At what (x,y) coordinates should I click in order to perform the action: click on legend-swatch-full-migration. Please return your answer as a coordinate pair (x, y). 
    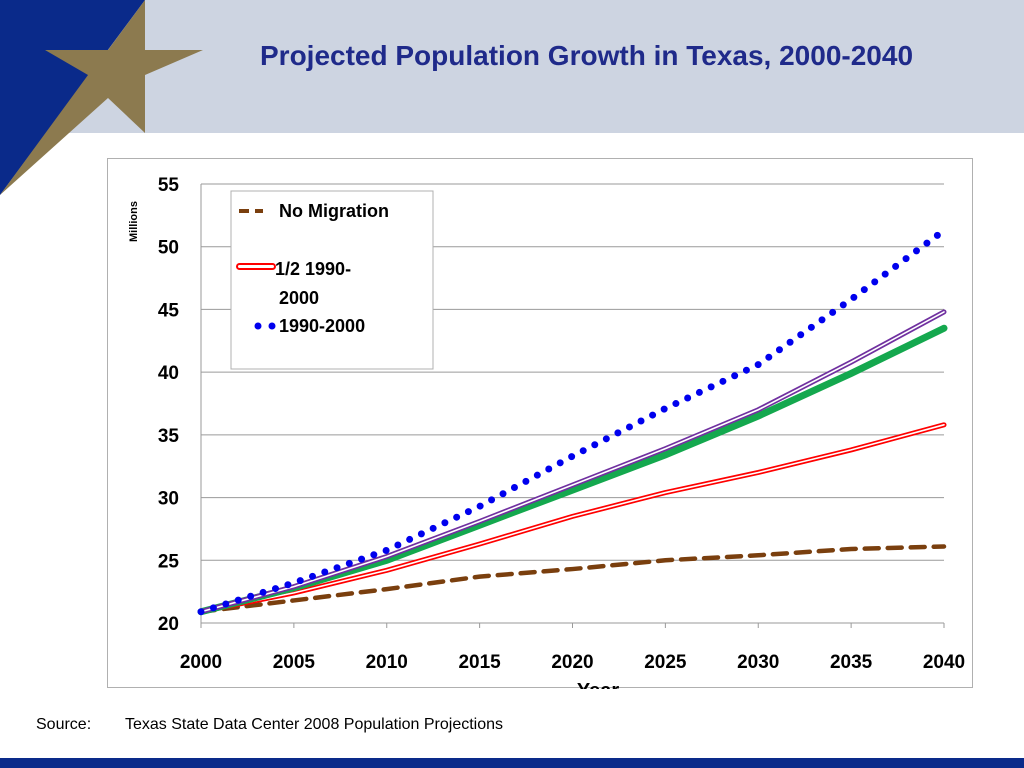
    Looking at the image, I should click on (265, 326).